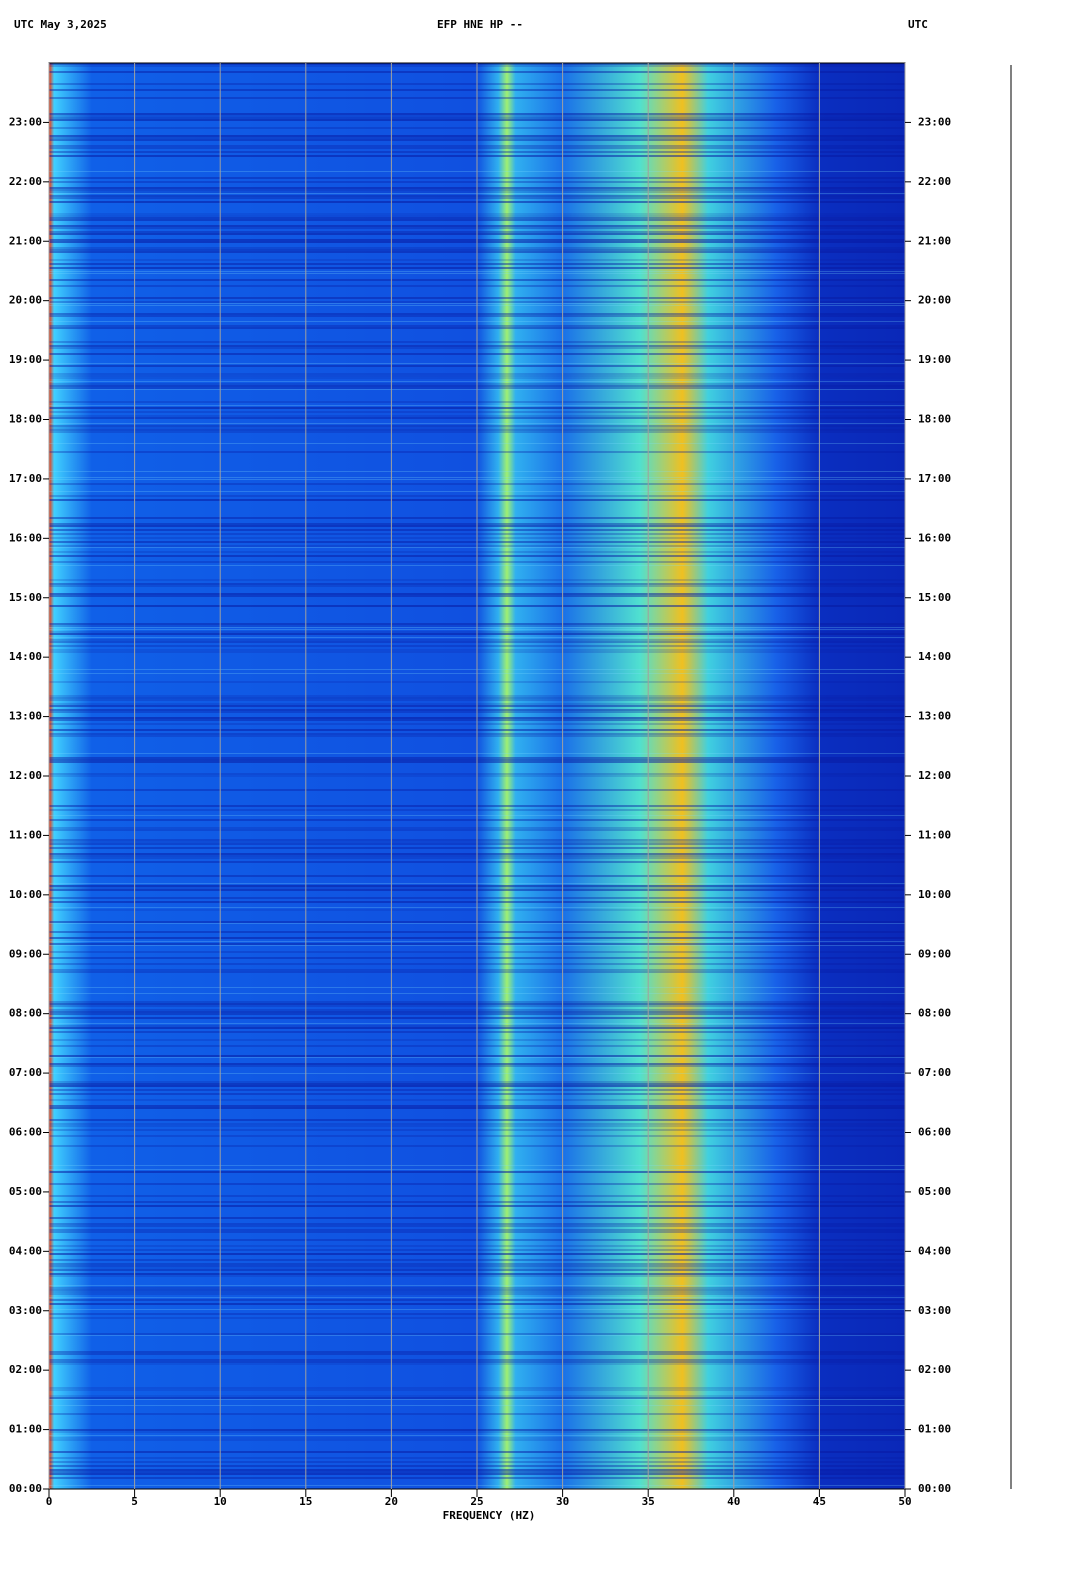 This screenshot has height=1588, width=1066. I want to click on x-tick-label: 45, so click(819, 1501).